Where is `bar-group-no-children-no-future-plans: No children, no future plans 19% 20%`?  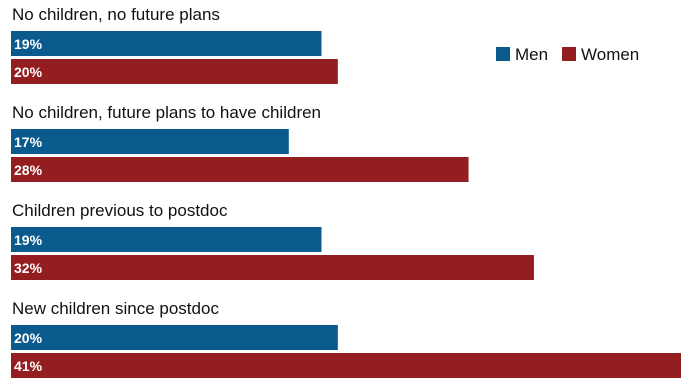 bar-group-no-children-no-future-plans: No children, no future plans 19% 20% is located at coordinates (174, 44).